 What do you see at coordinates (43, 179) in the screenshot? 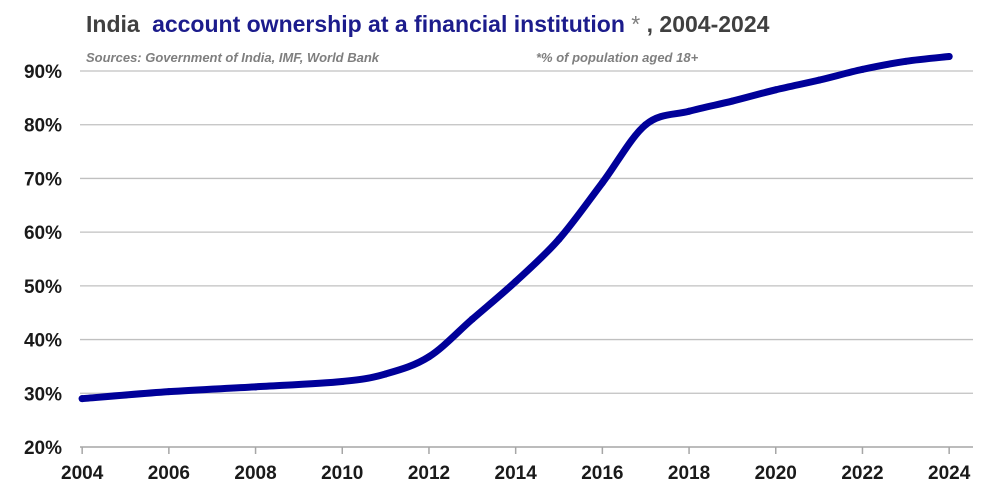
I see `y-tick-label: 70%` at bounding box center [43, 179].